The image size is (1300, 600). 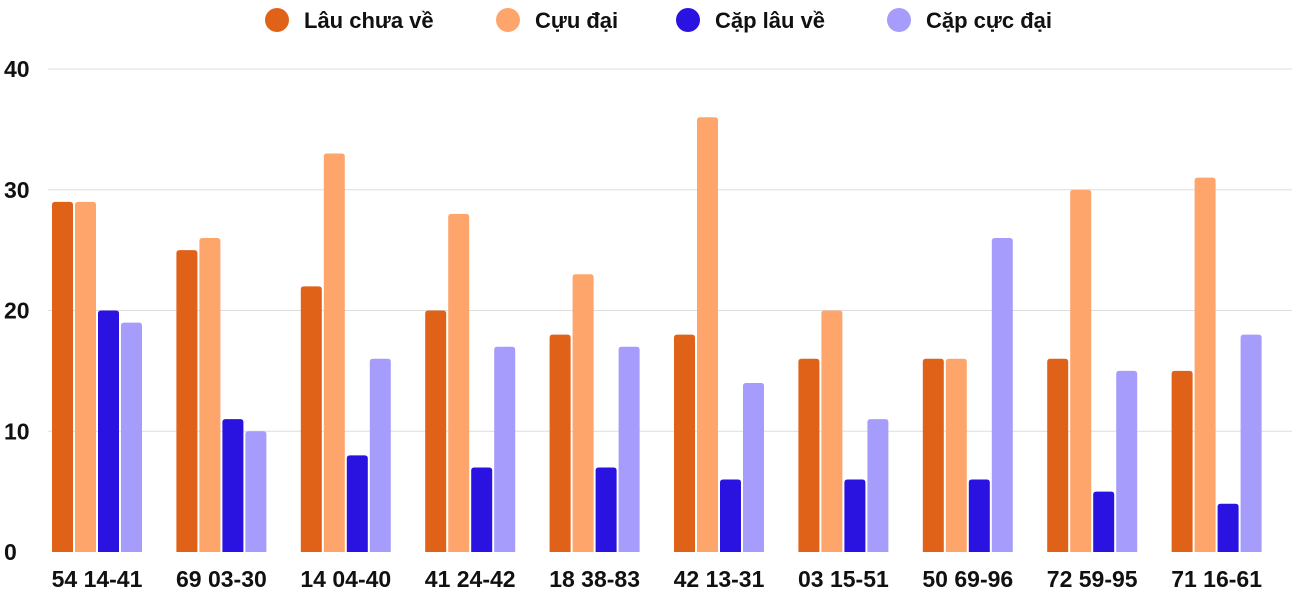 I want to click on y-tick-label: 30, so click(x=17, y=190).